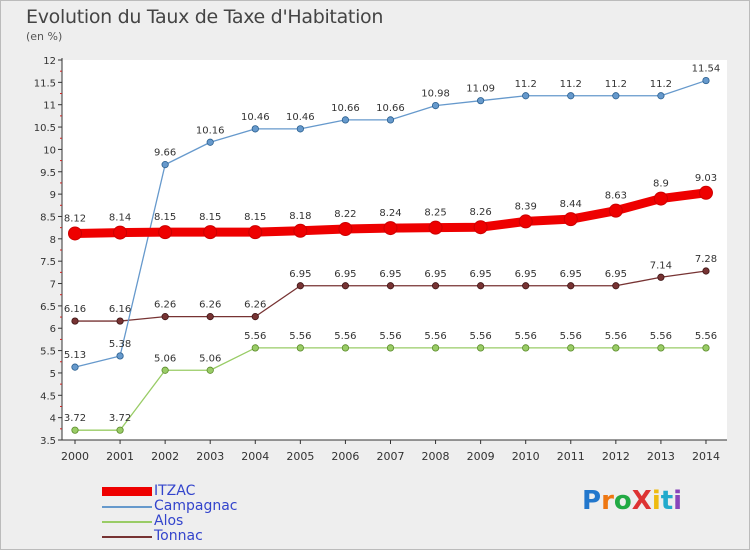 This screenshot has height=550, width=750. I want to click on x-tick-label: 2012, so click(616, 456).